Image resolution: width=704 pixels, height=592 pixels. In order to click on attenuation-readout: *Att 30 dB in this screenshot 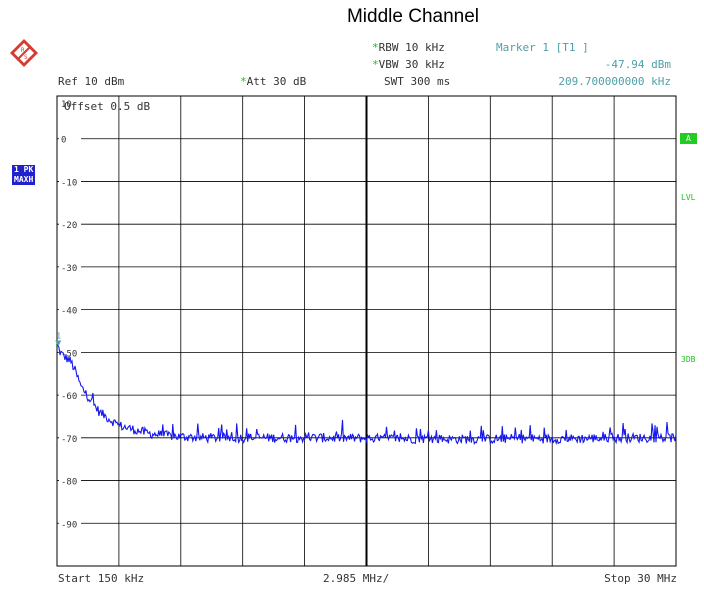, I will do `click(273, 81)`.